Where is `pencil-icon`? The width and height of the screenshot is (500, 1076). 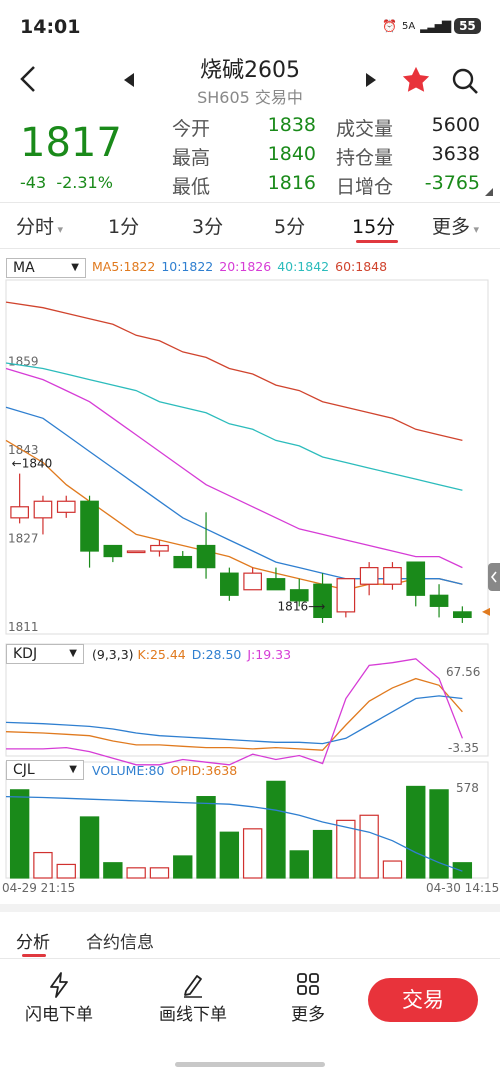 pencil-icon is located at coordinates (193, 986).